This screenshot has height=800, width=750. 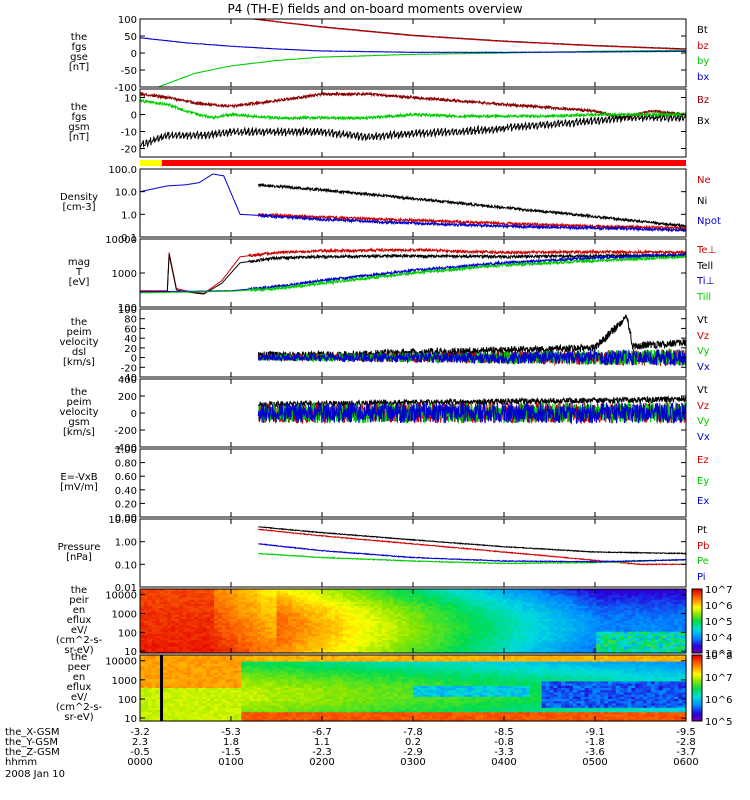 What do you see at coordinates (413, 343) in the screenshot?
I see `peim_dsl-frame` at bounding box center [413, 343].